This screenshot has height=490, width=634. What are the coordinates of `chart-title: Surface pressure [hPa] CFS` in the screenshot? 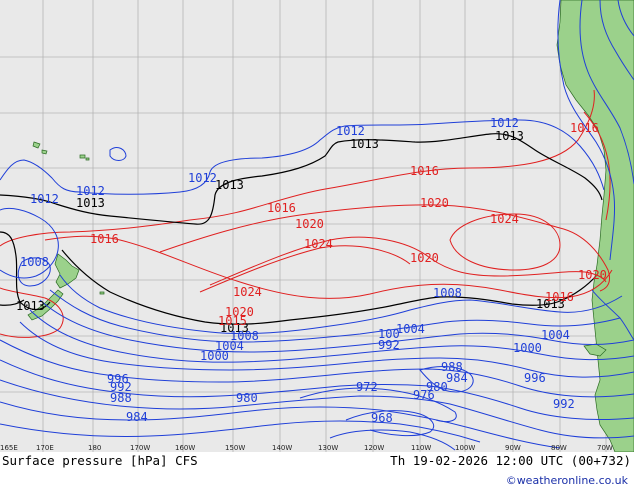 It's located at (100, 460).